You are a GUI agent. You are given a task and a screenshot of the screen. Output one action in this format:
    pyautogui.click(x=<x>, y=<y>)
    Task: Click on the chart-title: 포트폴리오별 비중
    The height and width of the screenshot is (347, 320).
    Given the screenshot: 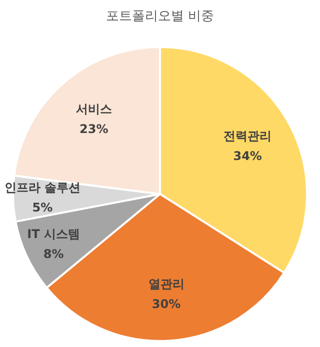 What is the action you would take?
    pyautogui.click(x=160, y=16)
    